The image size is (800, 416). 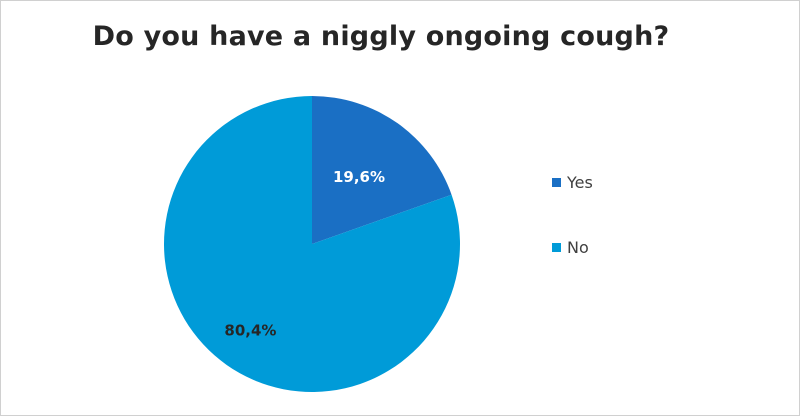 I want to click on pie-slice-yes, so click(x=382, y=170).